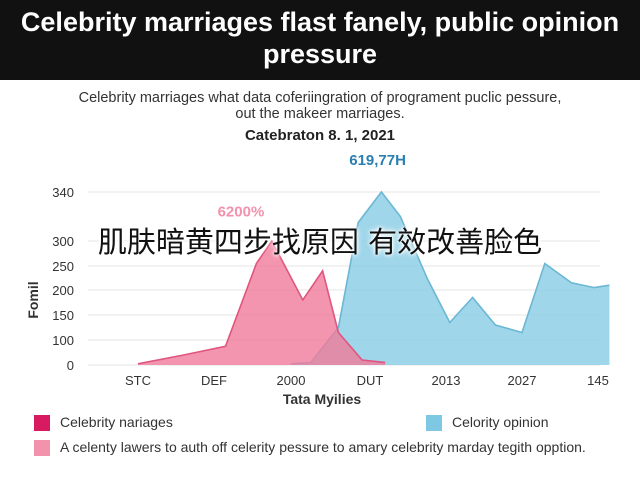 This screenshot has height=480, width=640. What do you see at coordinates (214, 380) in the screenshot?
I see `x-tick-label: DEF` at bounding box center [214, 380].